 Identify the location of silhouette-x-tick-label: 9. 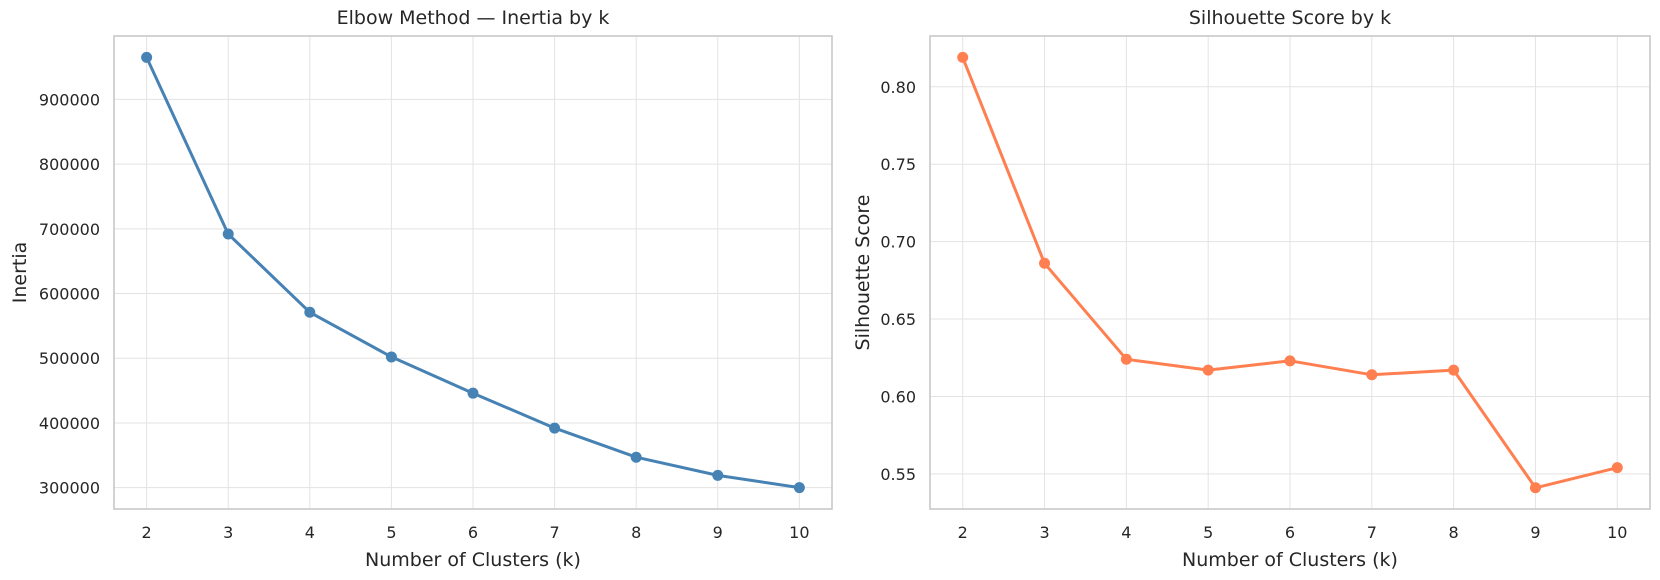
(1535, 532).